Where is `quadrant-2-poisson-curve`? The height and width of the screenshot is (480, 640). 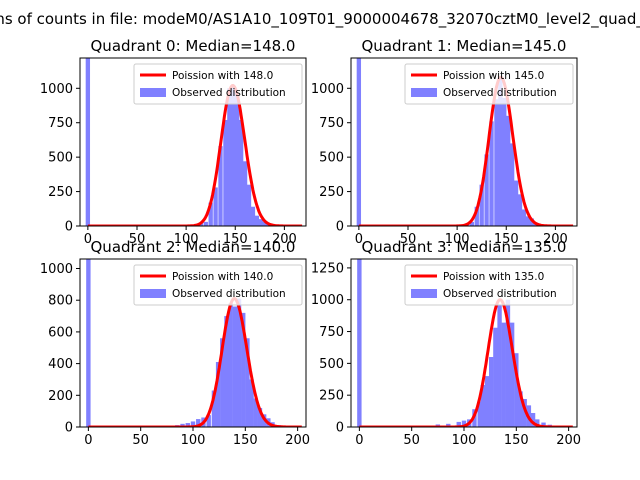
quadrant-2-poisson-curve is located at coordinates (195, 362).